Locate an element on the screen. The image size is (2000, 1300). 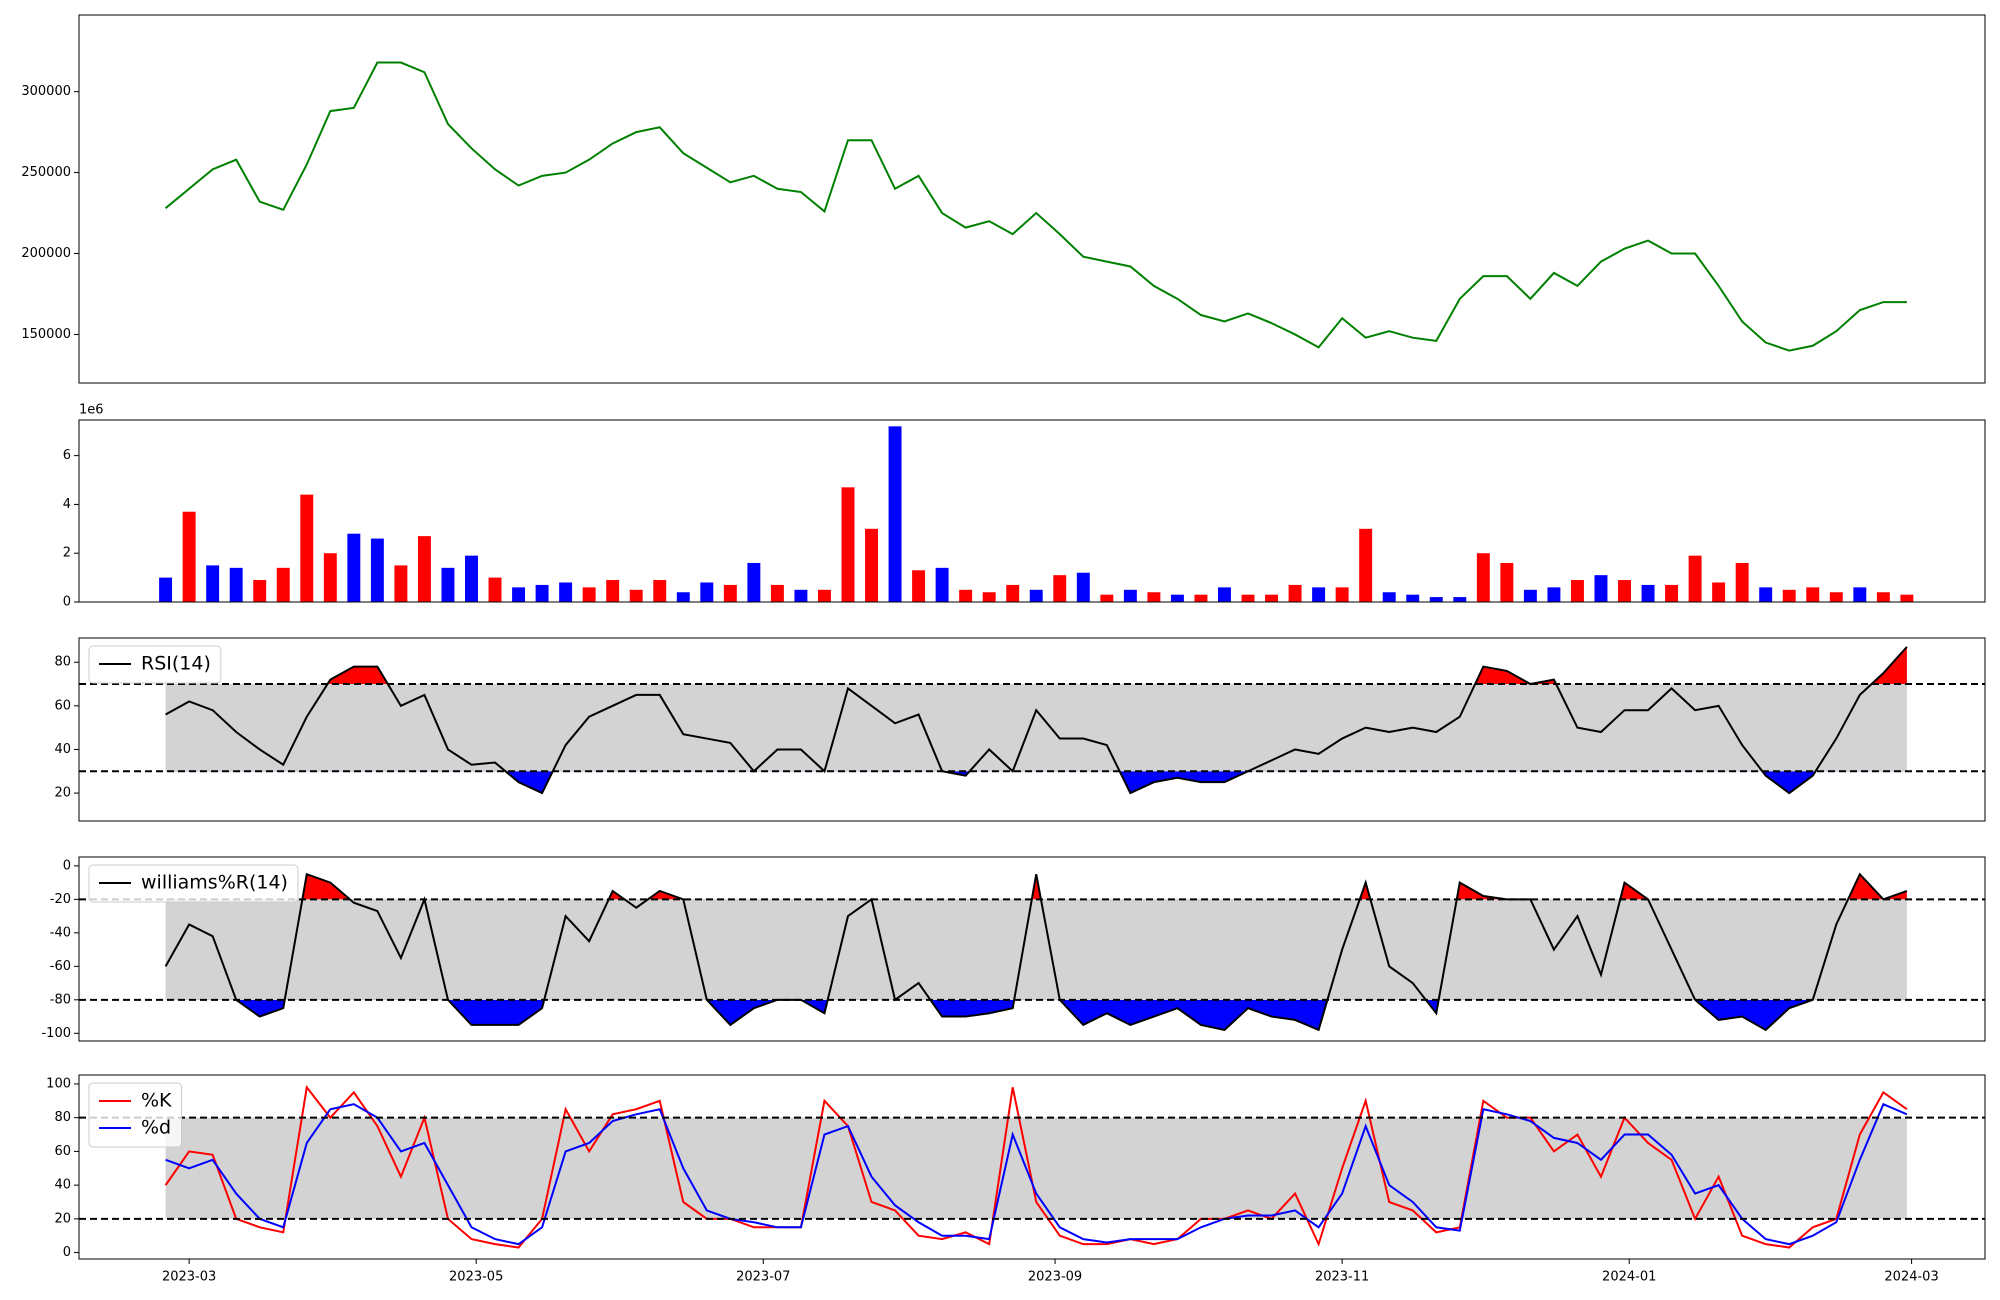
y-tick-label: 4 is located at coordinates (67, 504).